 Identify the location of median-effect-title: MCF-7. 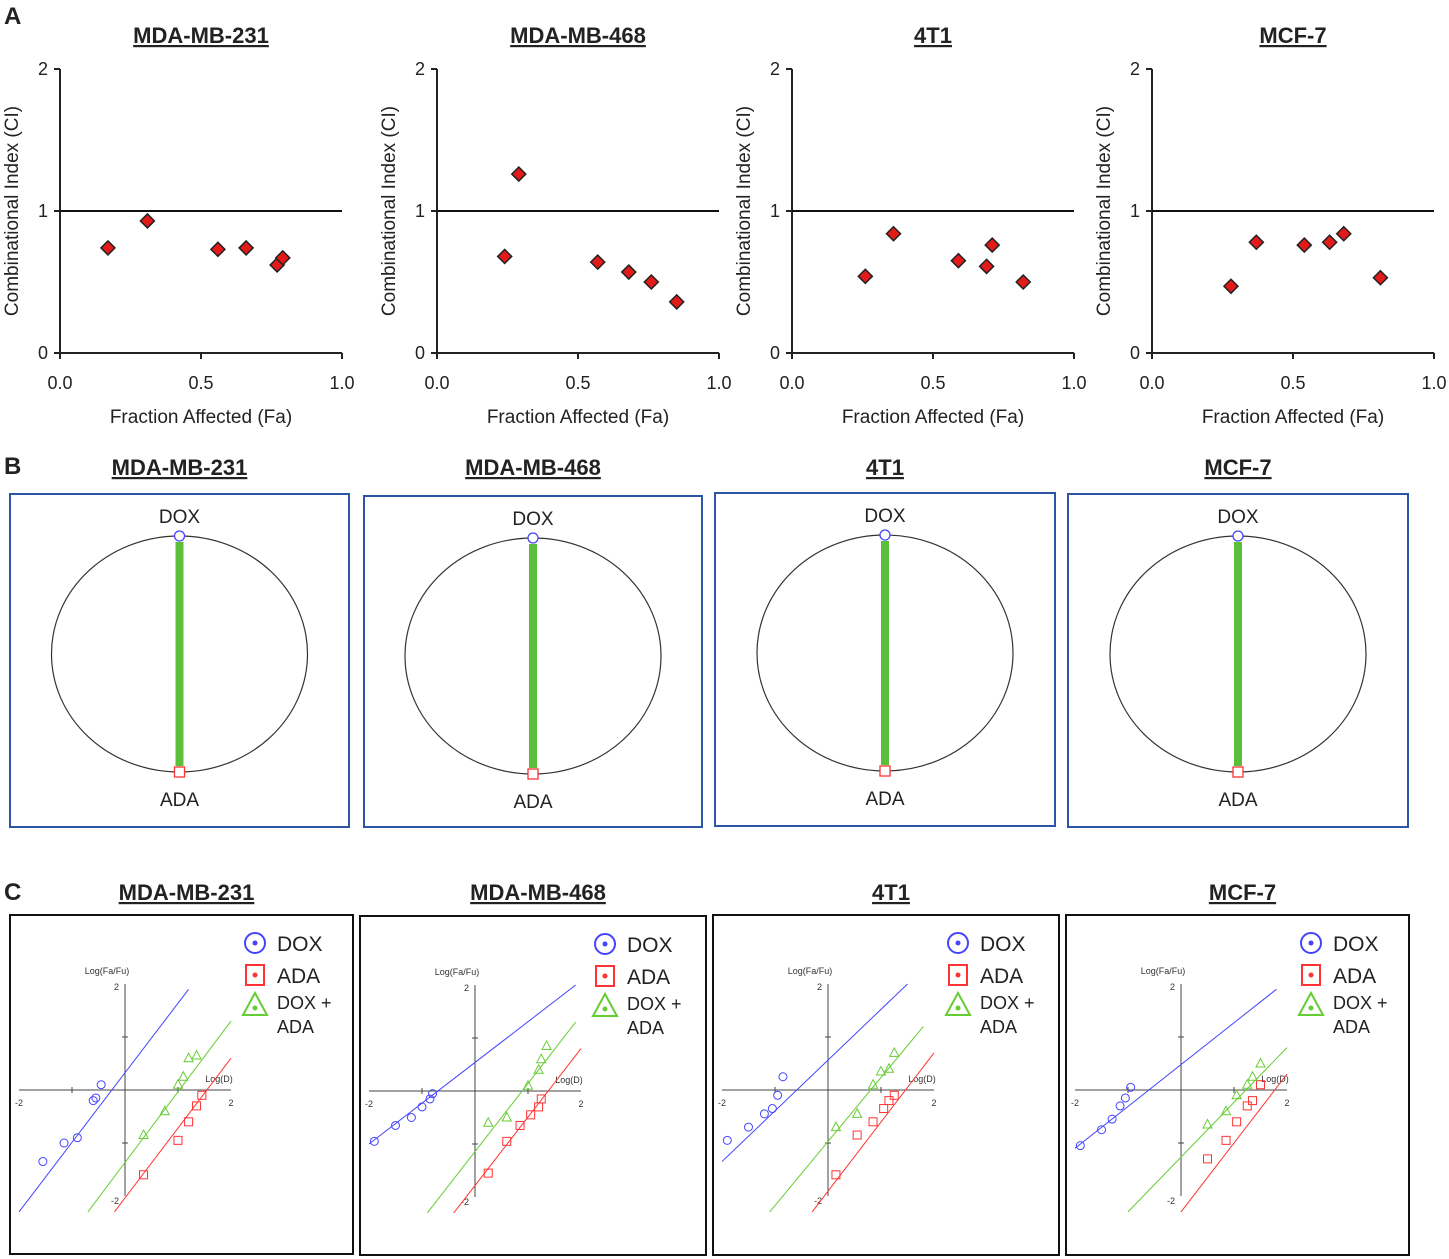
(1242, 892).